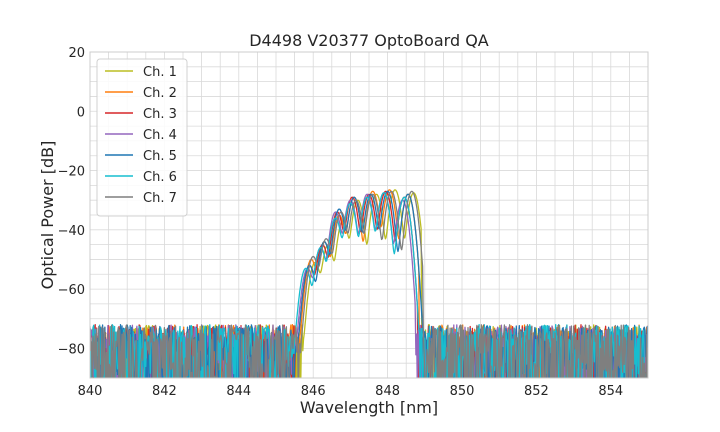 This screenshot has height=432, width=720. Describe the element at coordinates (462, 391) in the screenshot. I see `x-tick-label: 850` at that location.